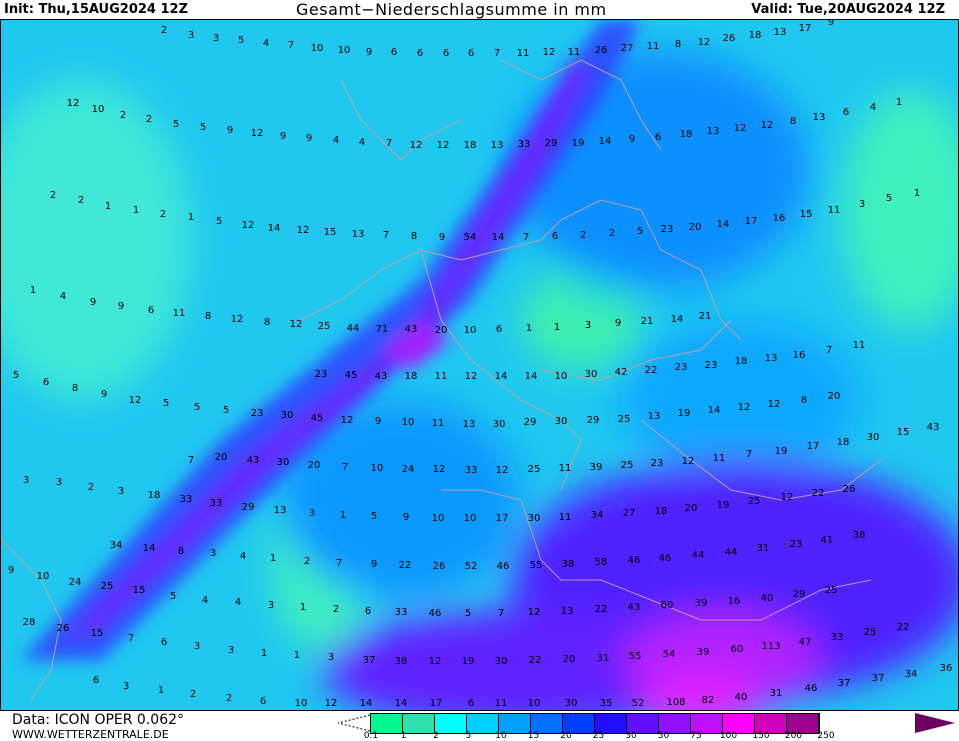 This screenshot has width=959, height=741. I want to click on precip-value: 36, so click(946, 668).